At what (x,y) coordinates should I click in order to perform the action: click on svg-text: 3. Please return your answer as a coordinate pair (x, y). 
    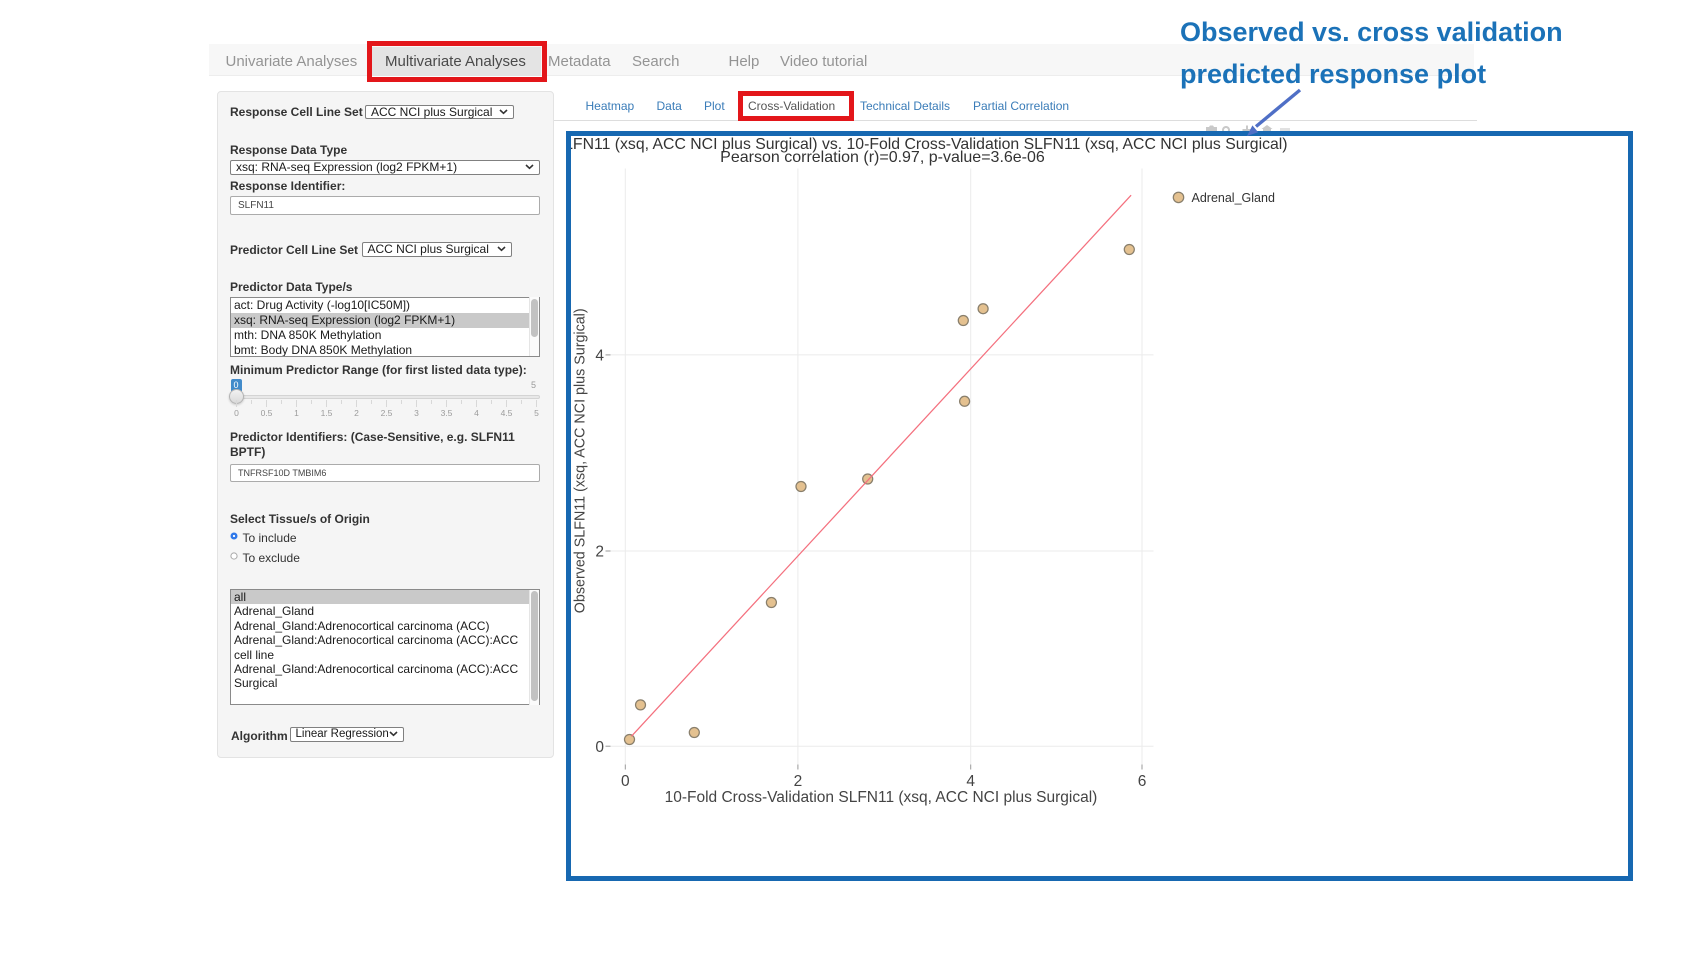
    Looking at the image, I should click on (416, 413).